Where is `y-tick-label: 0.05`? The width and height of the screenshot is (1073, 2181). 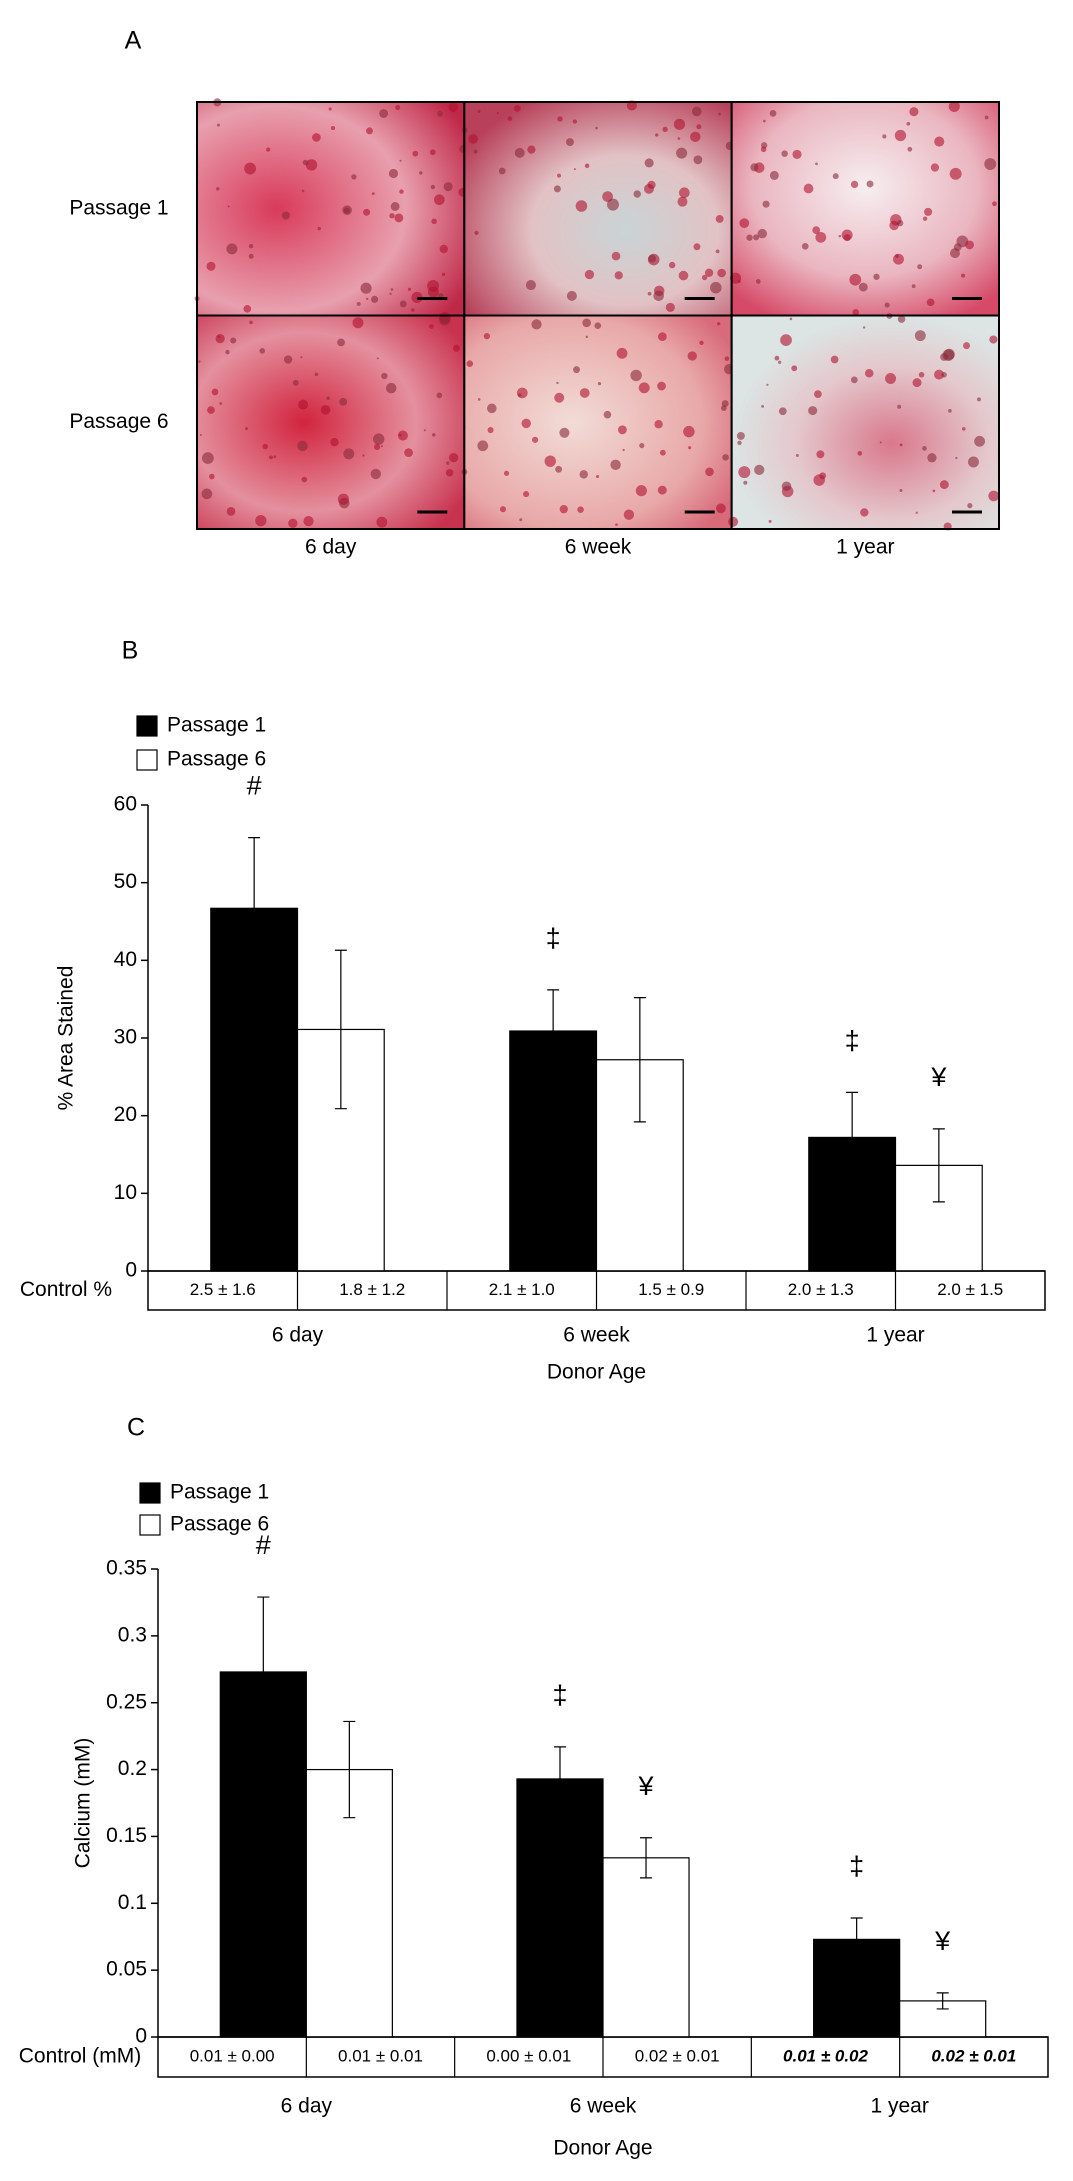 y-tick-label: 0.05 is located at coordinates (126, 1969).